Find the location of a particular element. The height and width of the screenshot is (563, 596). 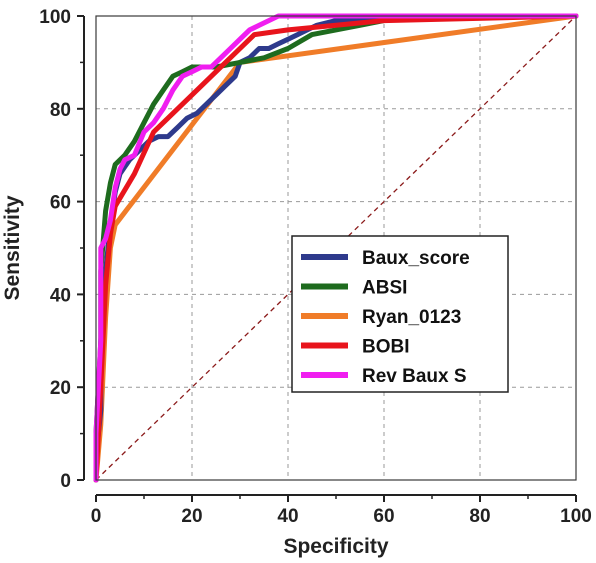

y-tick-label: 0 is located at coordinates (65, 481).